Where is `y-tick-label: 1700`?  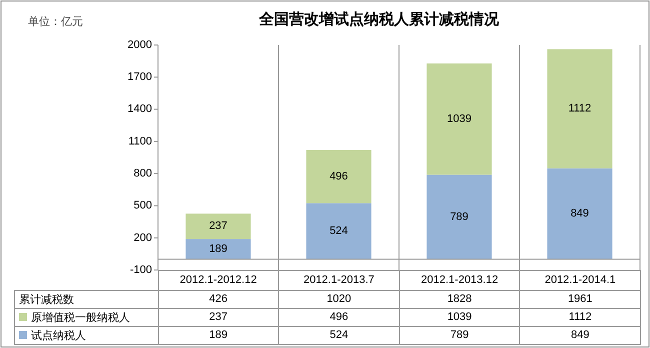 y-tick-label: 1700 is located at coordinates (140, 77).